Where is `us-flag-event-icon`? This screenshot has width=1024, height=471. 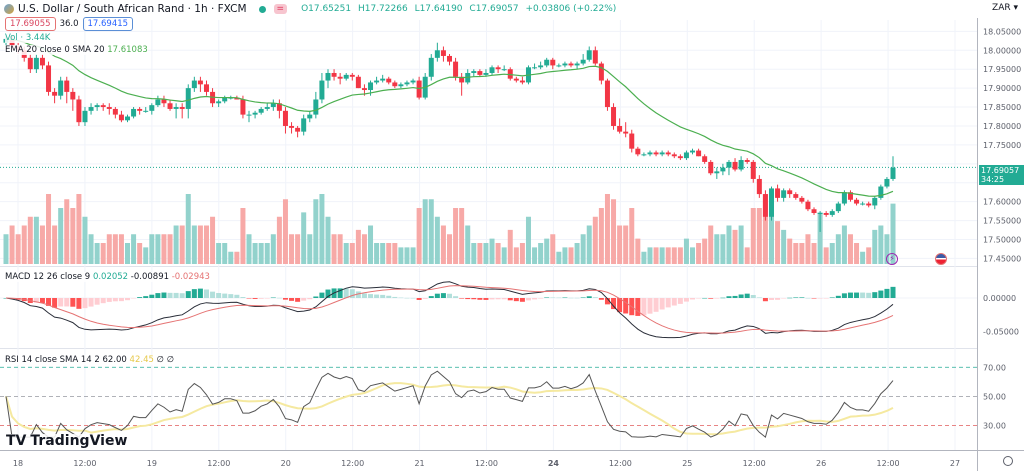 us-flag-event-icon is located at coordinates (941, 259).